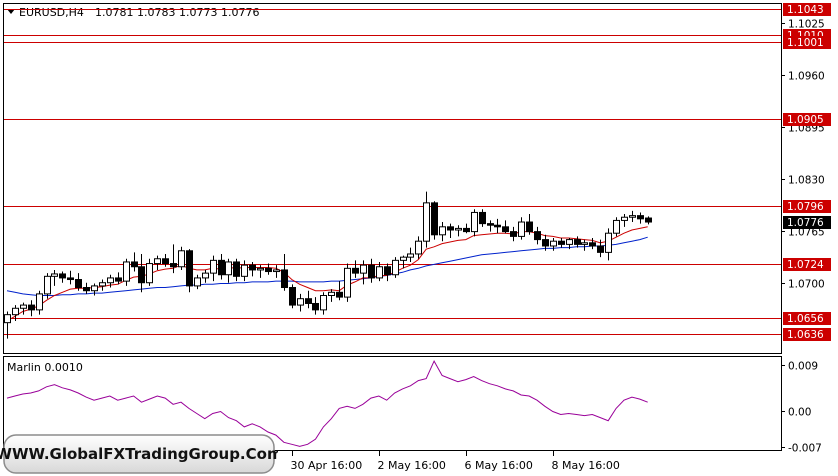 Image resolution: width=838 pixels, height=476 pixels. What do you see at coordinates (806, 77) in the screenshot?
I see `price-tick-label-1: 1.0960` at bounding box center [806, 77].